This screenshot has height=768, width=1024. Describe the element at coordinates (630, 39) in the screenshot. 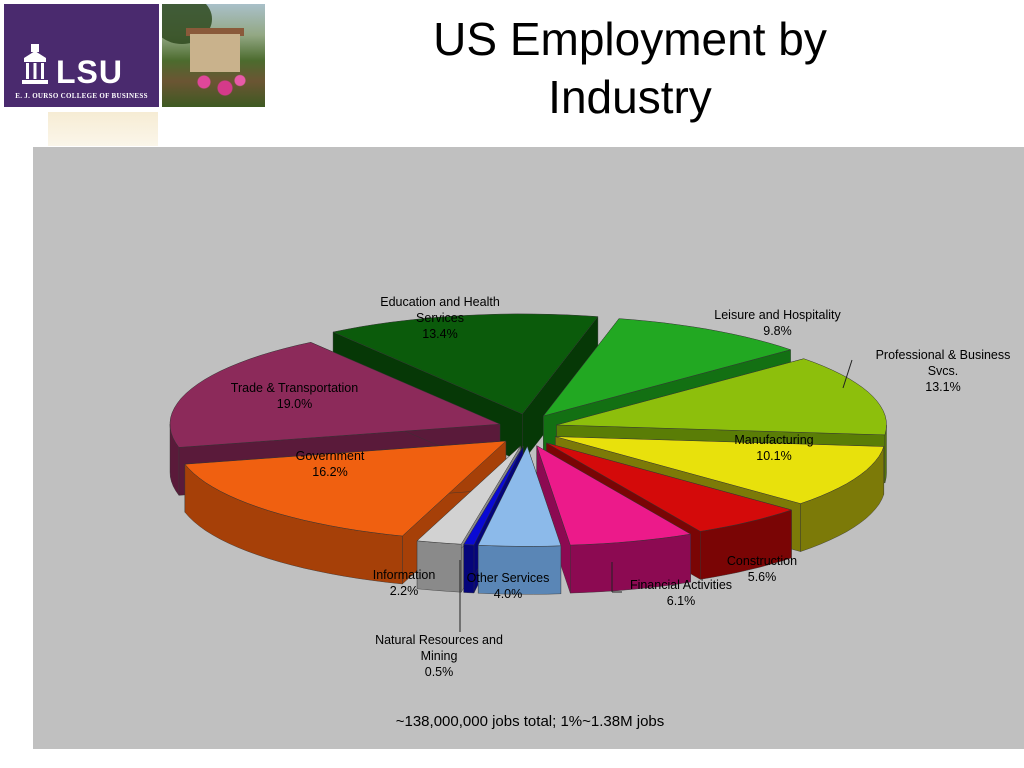

I see `title-line-1: US Employment by` at that location.